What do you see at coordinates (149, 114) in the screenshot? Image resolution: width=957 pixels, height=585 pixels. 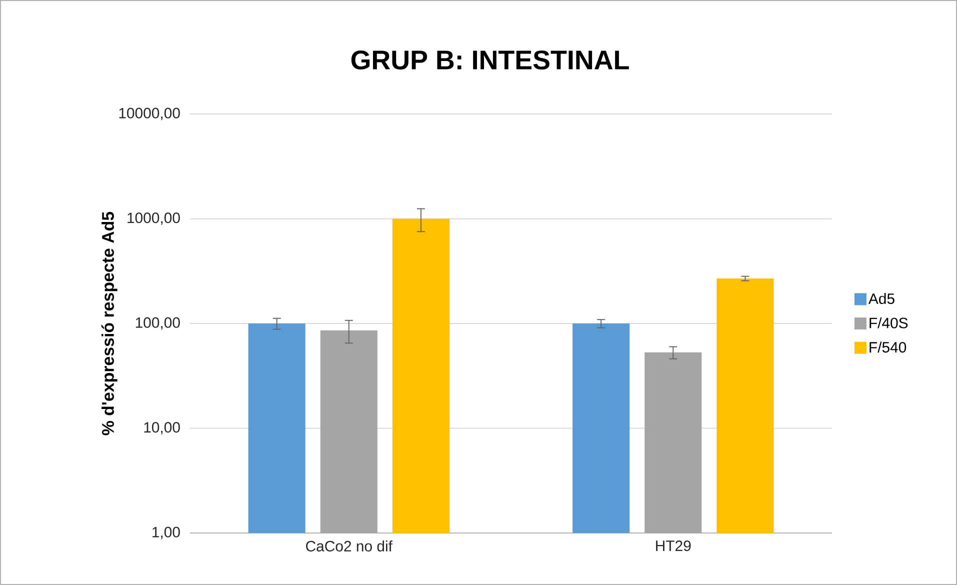 I see `y-tick-label: 10000,00` at bounding box center [149, 114].